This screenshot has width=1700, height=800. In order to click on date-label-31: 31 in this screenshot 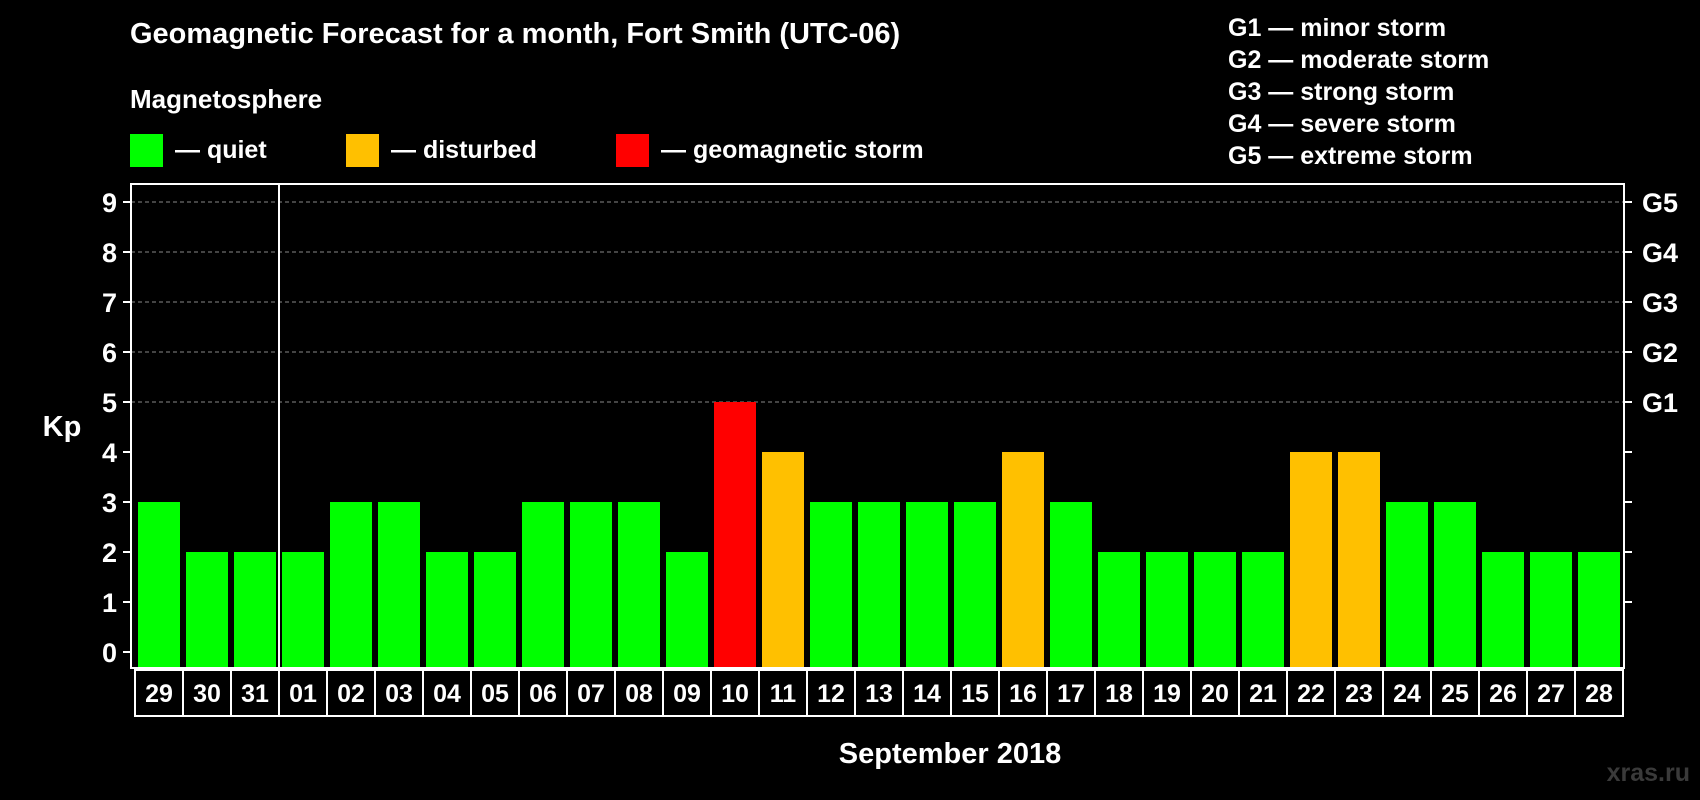, I will do `click(255, 694)`.